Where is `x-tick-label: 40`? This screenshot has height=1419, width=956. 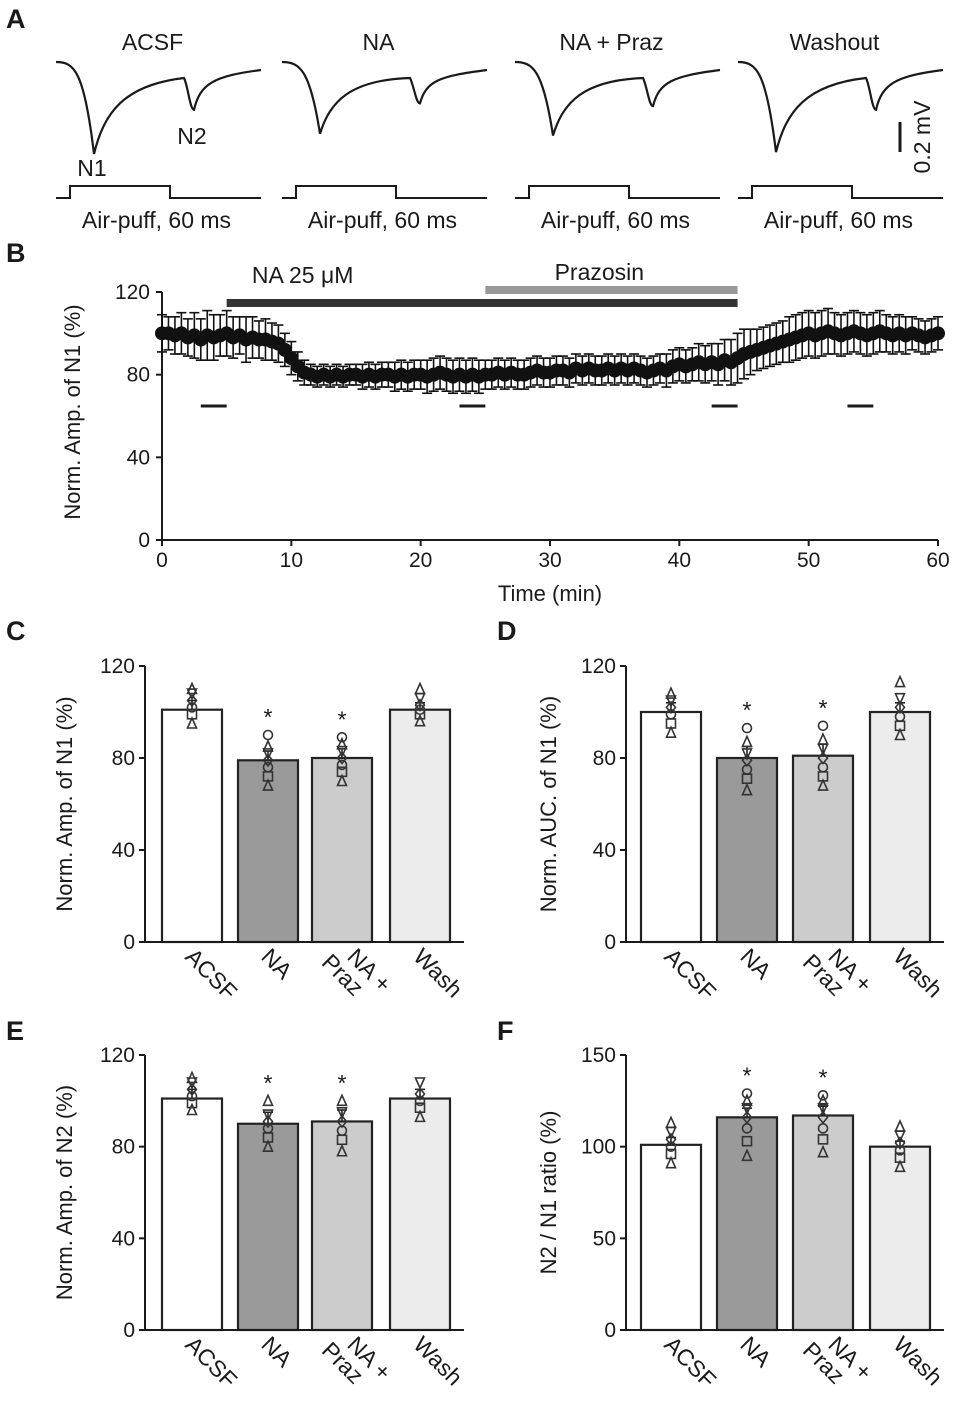 x-tick-label: 40 is located at coordinates (679, 560).